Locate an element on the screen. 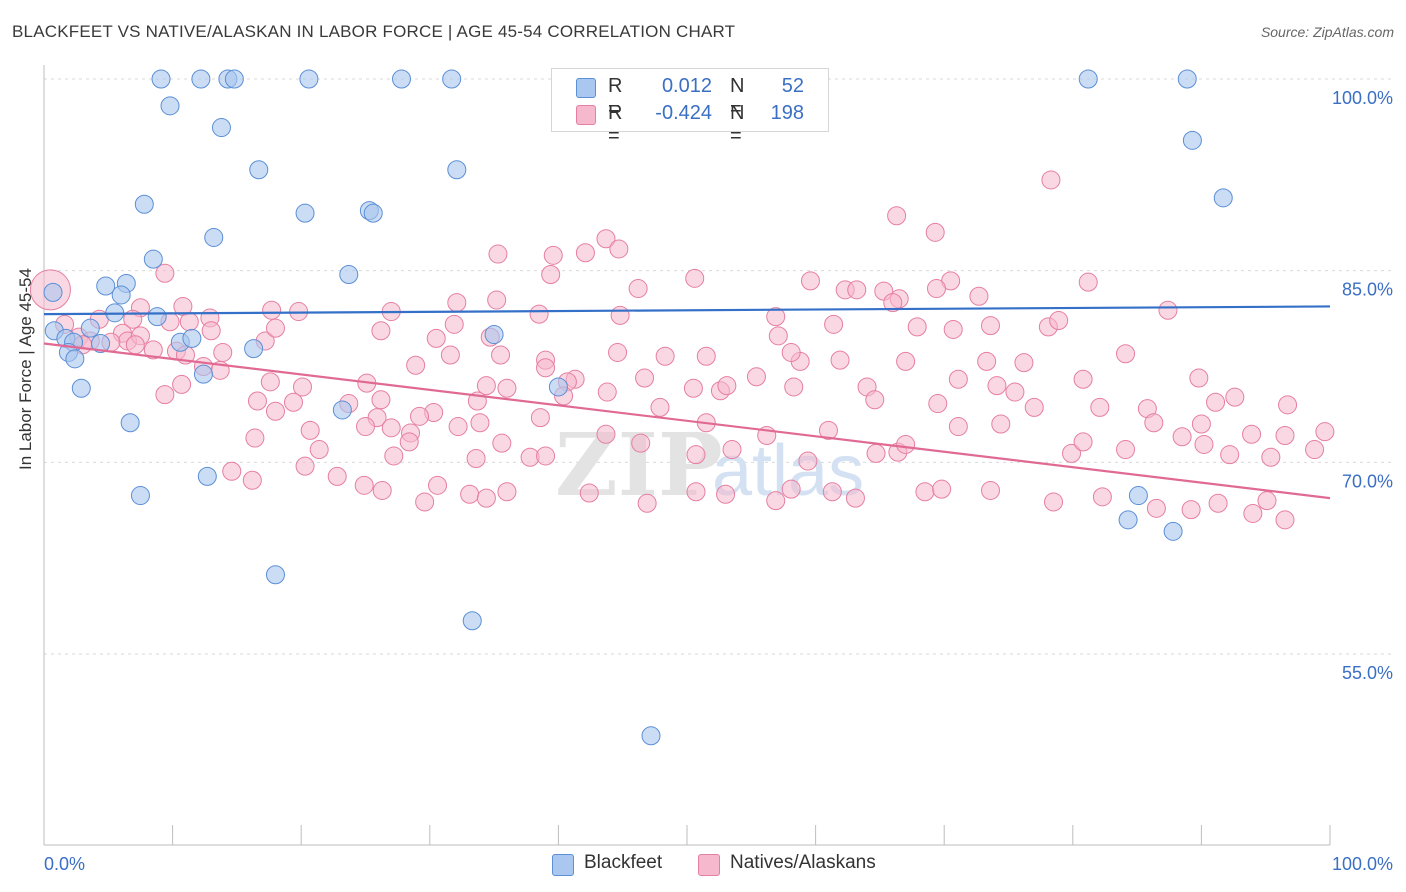 This screenshot has width=1406, height=892. x-tick-label: 0.0% is located at coordinates (64, 864).